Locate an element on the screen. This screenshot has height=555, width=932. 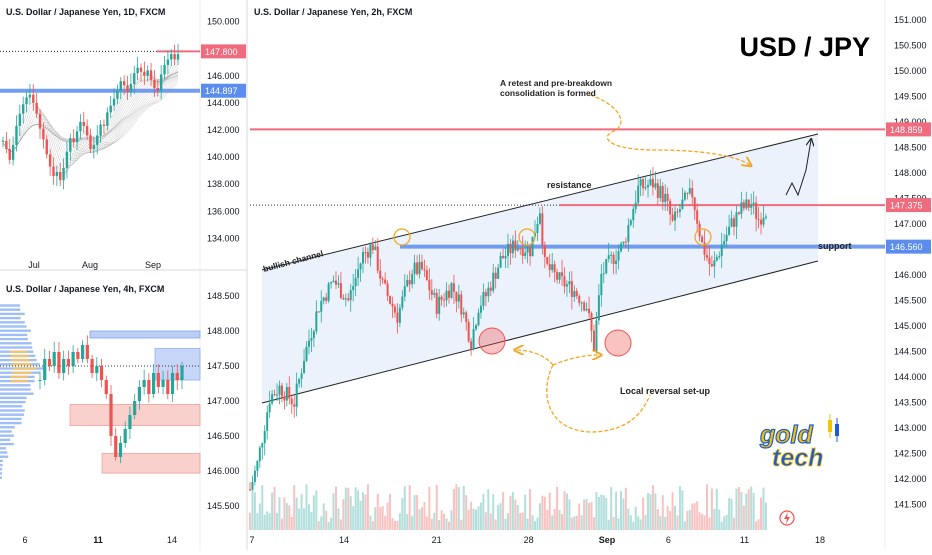
main-volume-layer is located at coordinates (508, 507).